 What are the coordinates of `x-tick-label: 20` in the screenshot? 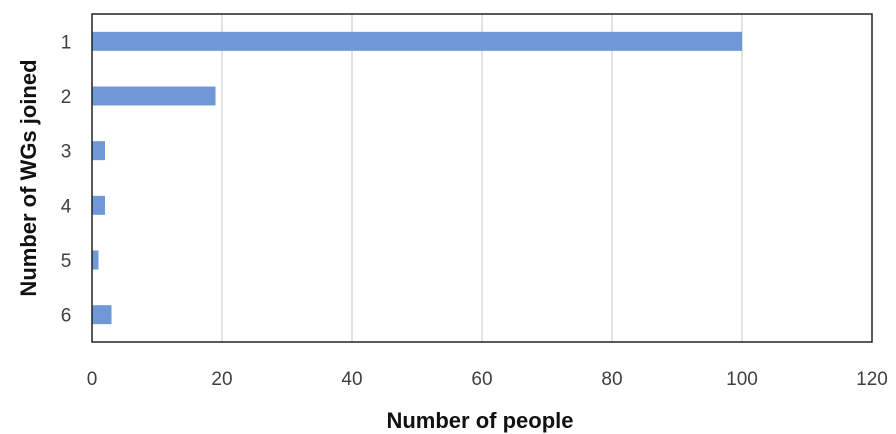 It's located at (221, 379).